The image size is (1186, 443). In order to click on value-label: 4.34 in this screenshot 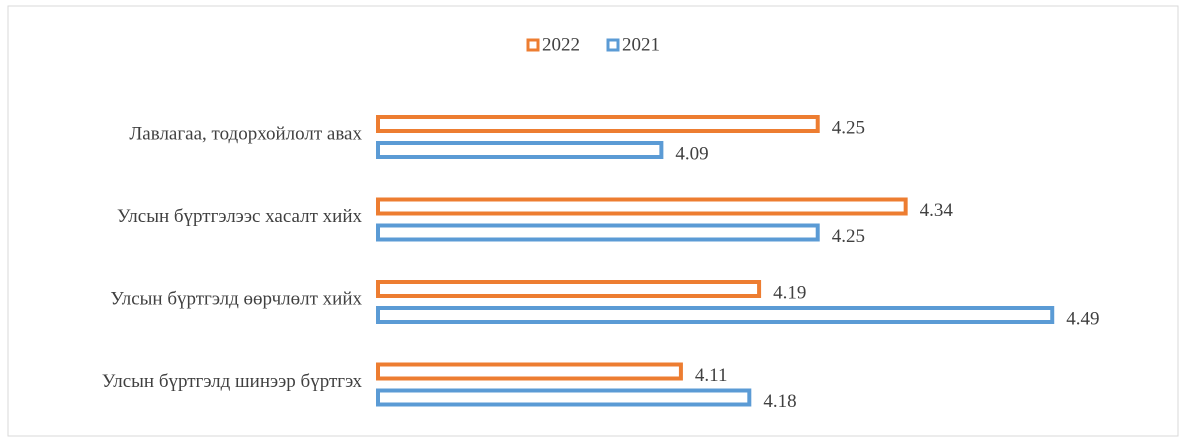, I will do `click(937, 210)`.